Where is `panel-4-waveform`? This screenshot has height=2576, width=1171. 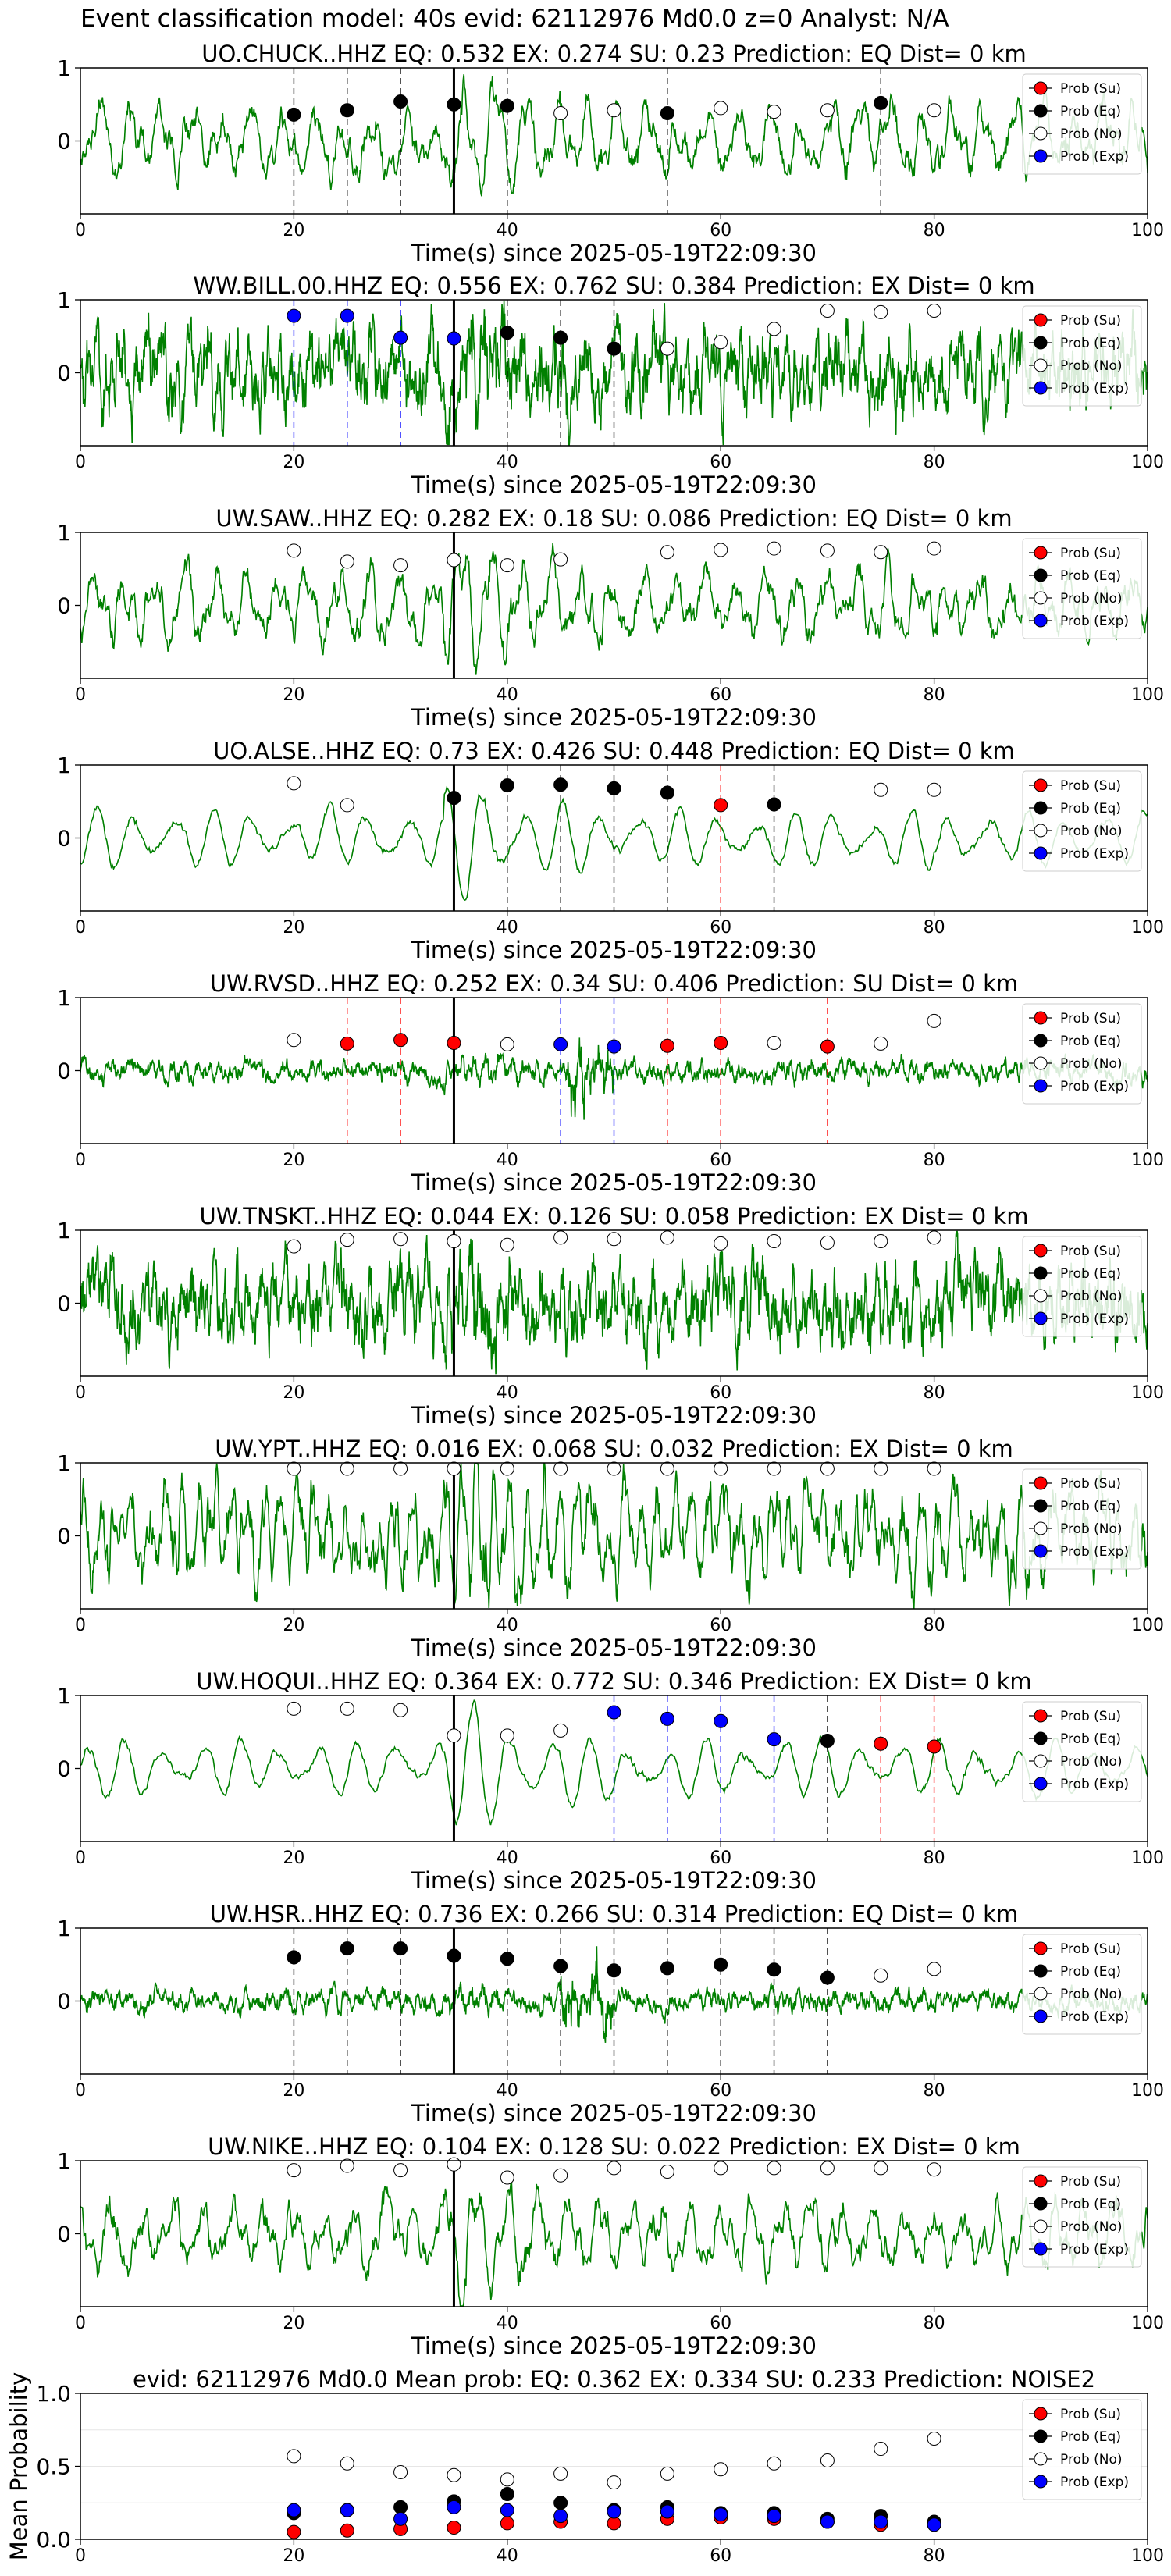
panel-4-waveform is located at coordinates (614, 843).